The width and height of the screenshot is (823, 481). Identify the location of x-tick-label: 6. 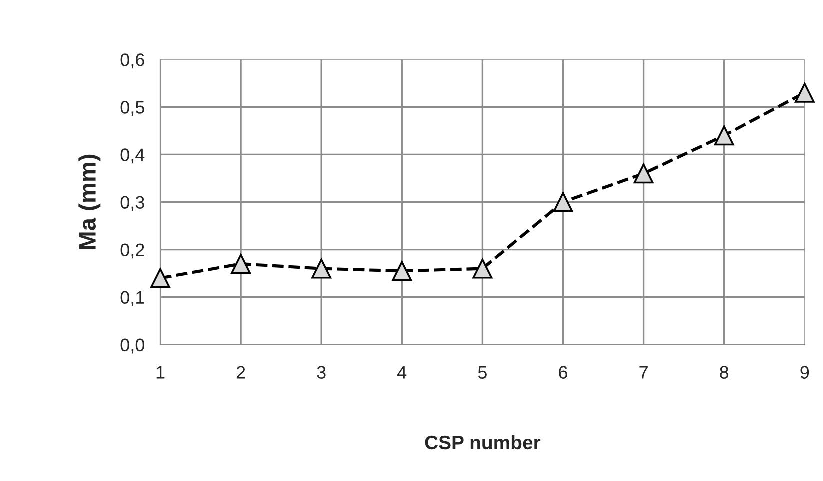
(563, 372).